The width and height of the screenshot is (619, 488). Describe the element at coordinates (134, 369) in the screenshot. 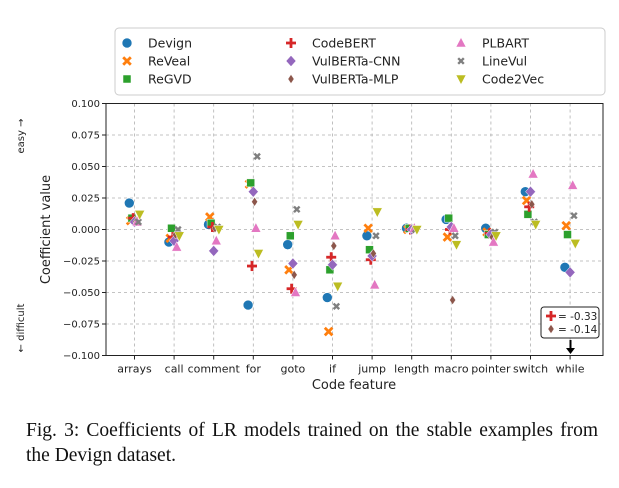

I see `x-tick-label: arrays` at that location.